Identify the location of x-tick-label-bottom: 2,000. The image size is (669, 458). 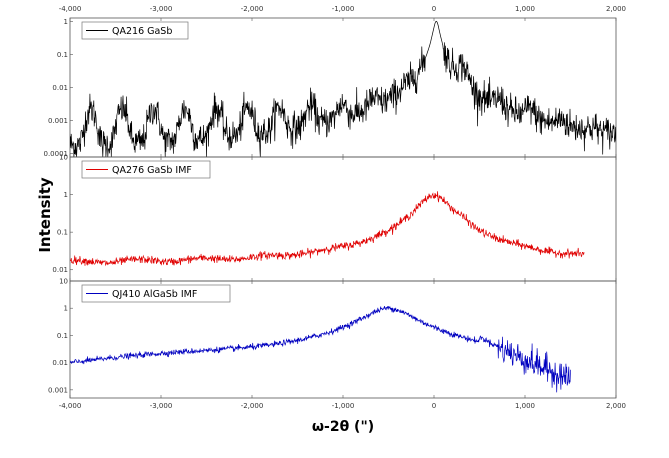
(616, 406).